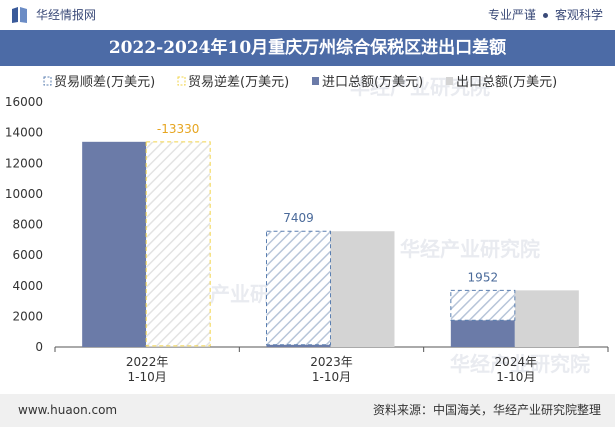  What do you see at coordinates (47, 81) in the screenshot?
I see `legend-swatch-surplus` at bounding box center [47, 81].